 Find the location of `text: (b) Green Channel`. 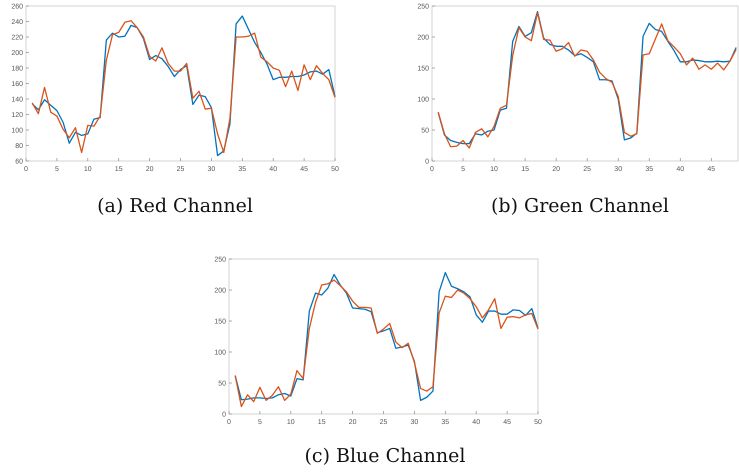

text: (b) Green Channel is located at coordinates (580, 206).